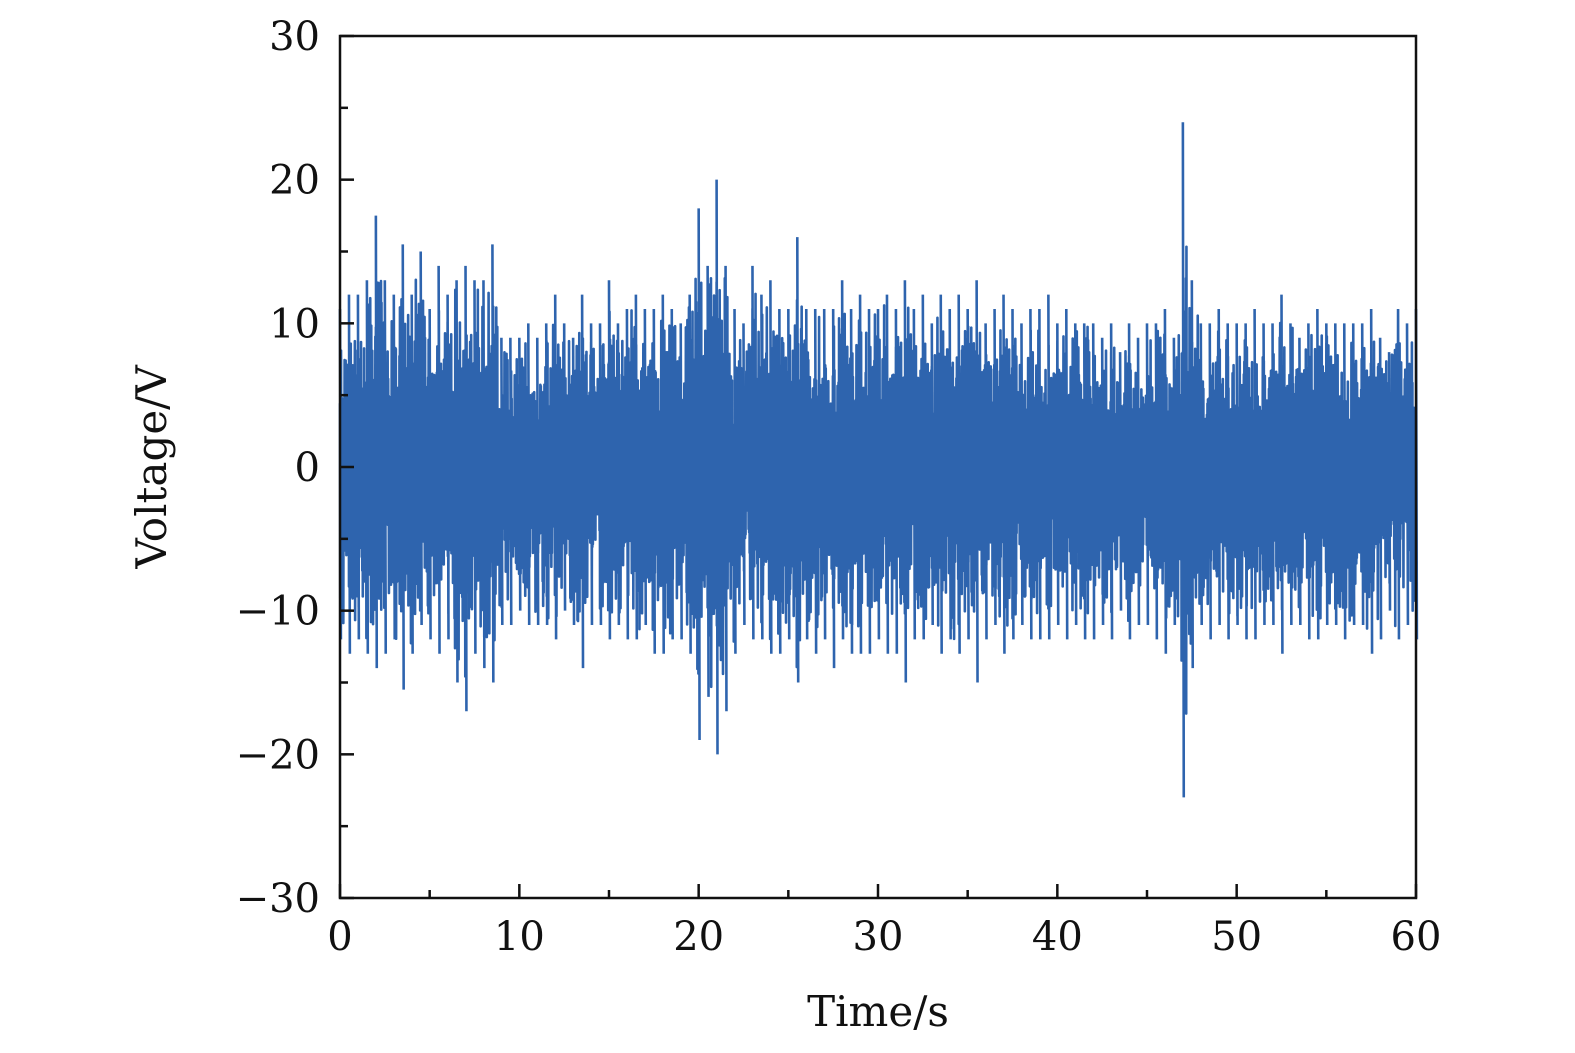 This screenshot has height=1053, width=1575. Describe the element at coordinates (1057, 937) in the screenshot. I see `x-tick-label: 40` at that location.